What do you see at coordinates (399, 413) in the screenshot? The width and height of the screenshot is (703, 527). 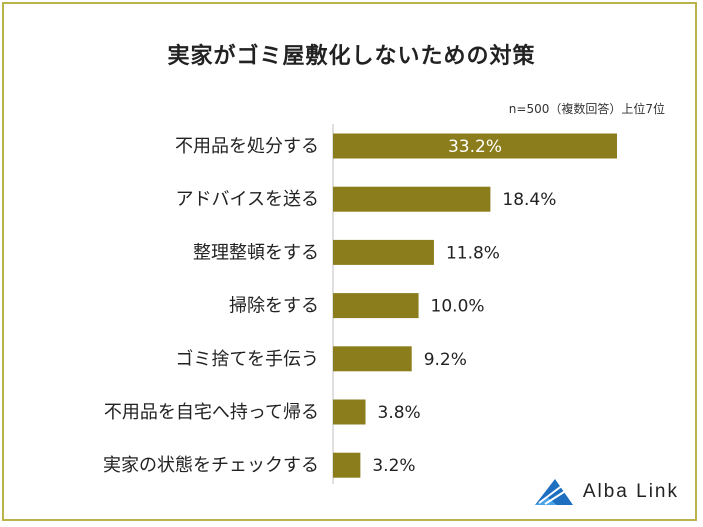 I see `value-label: 3.8%` at bounding box center [399, 413].